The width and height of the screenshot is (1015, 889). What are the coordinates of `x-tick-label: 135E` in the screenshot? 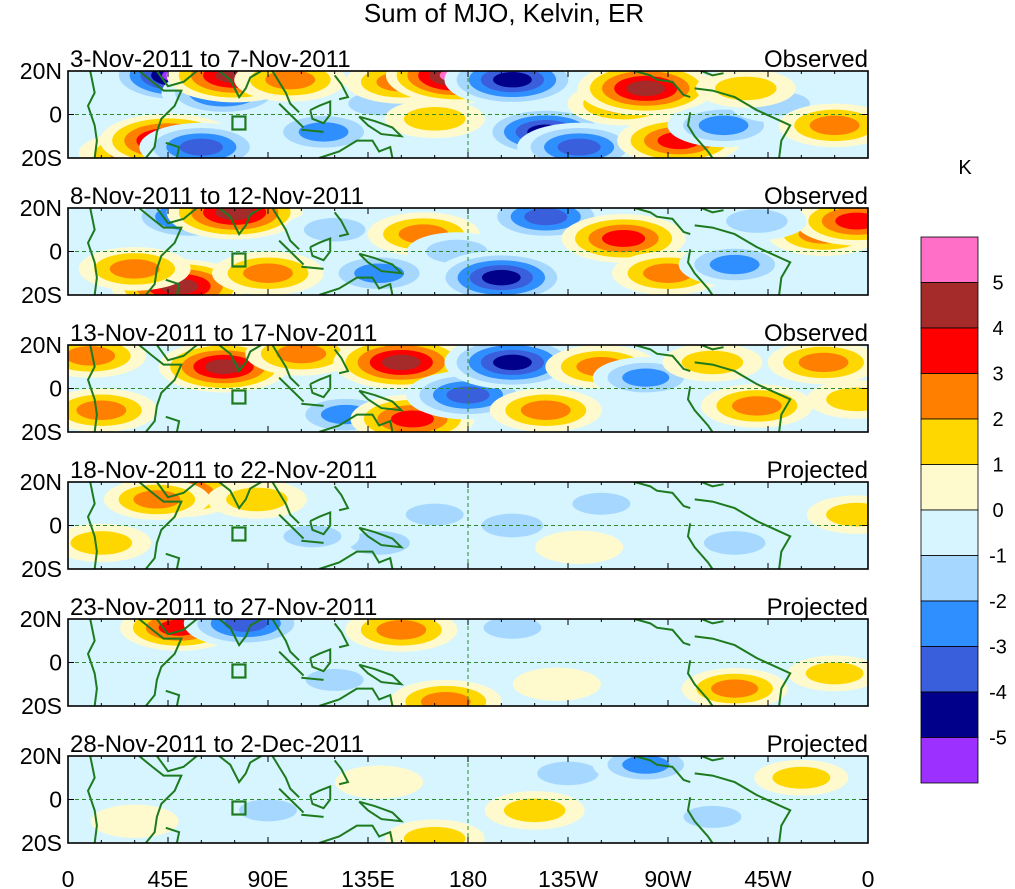 It's located at (368, 877).